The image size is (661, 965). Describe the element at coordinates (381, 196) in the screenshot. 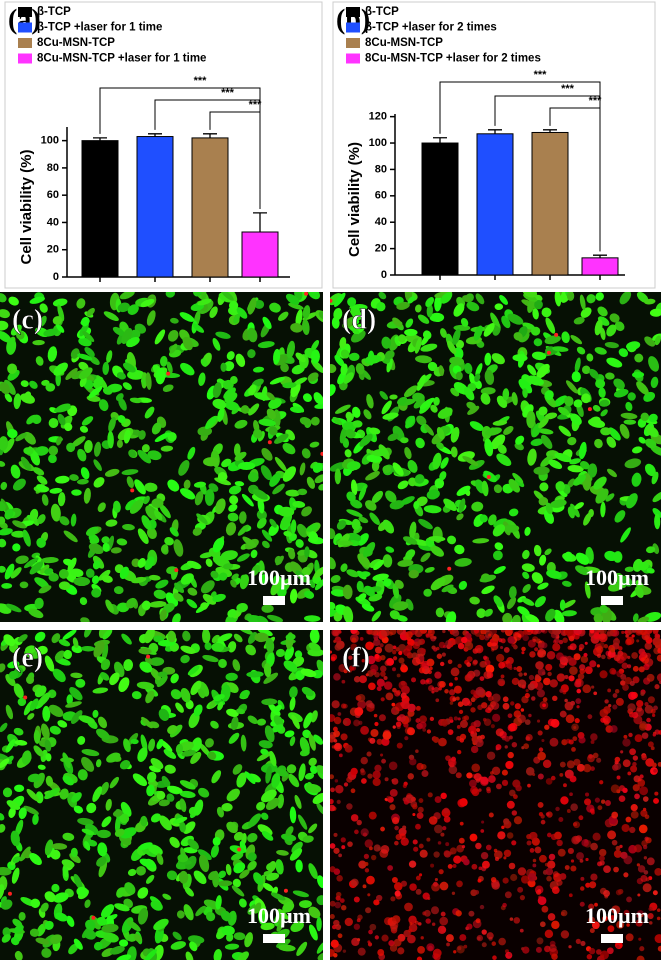

I see `y-tick-label: 60` at that location.